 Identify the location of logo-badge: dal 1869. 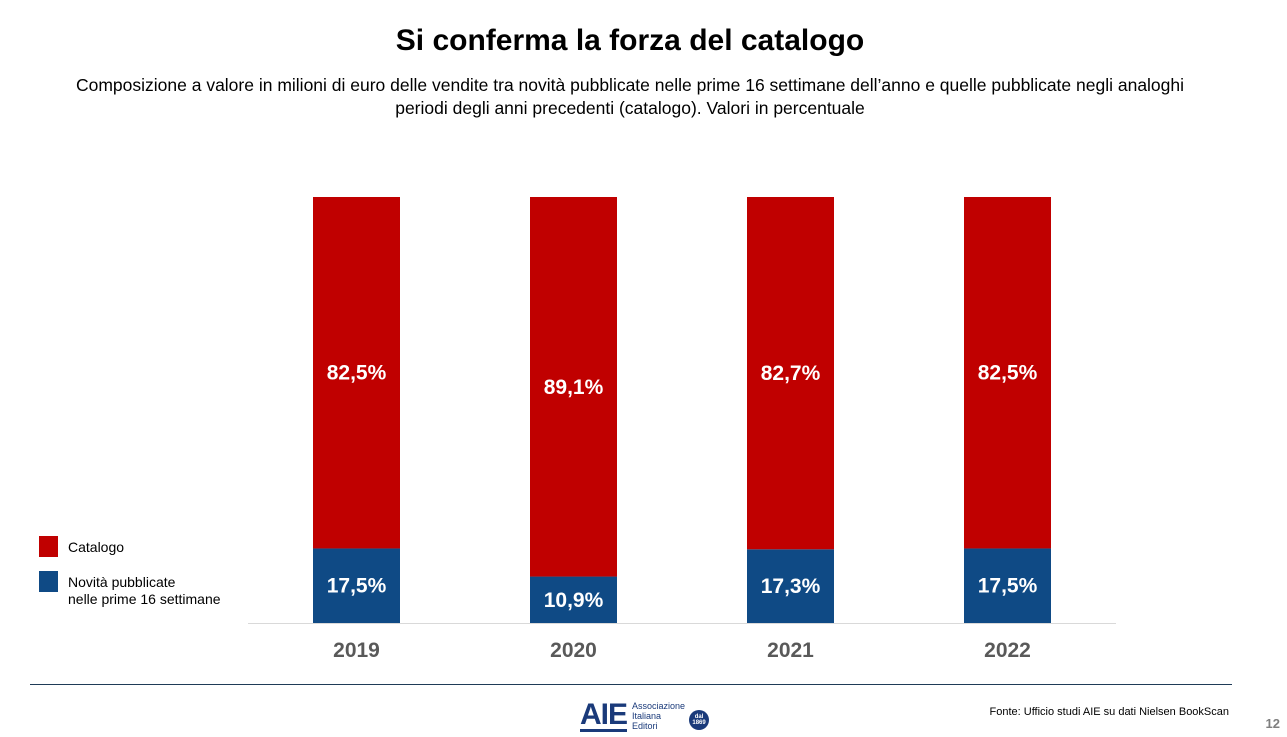
(699, 720).